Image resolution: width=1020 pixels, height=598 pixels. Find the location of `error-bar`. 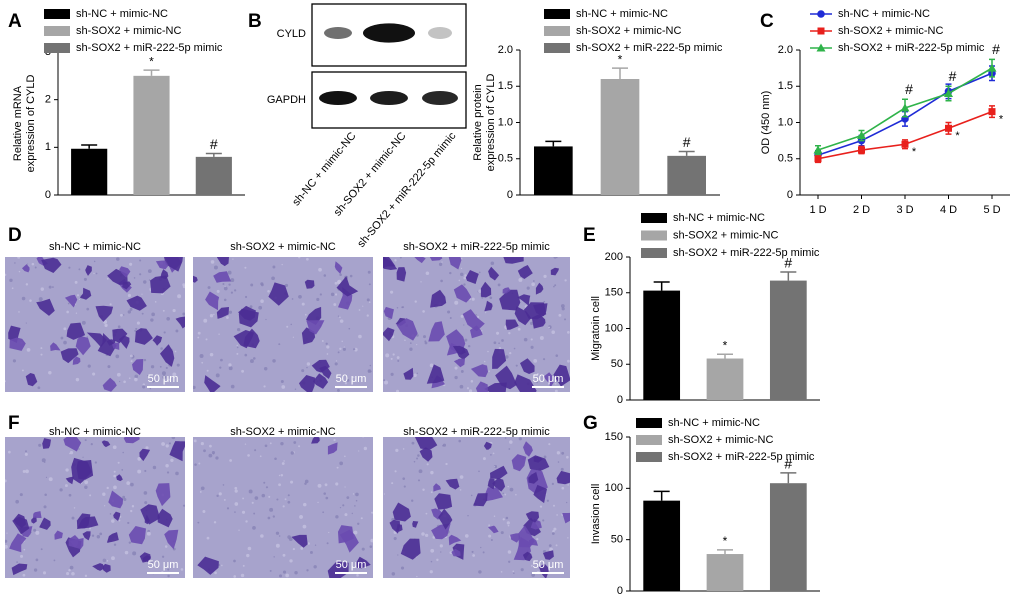

error-bar is located at coordinates (213, 154).